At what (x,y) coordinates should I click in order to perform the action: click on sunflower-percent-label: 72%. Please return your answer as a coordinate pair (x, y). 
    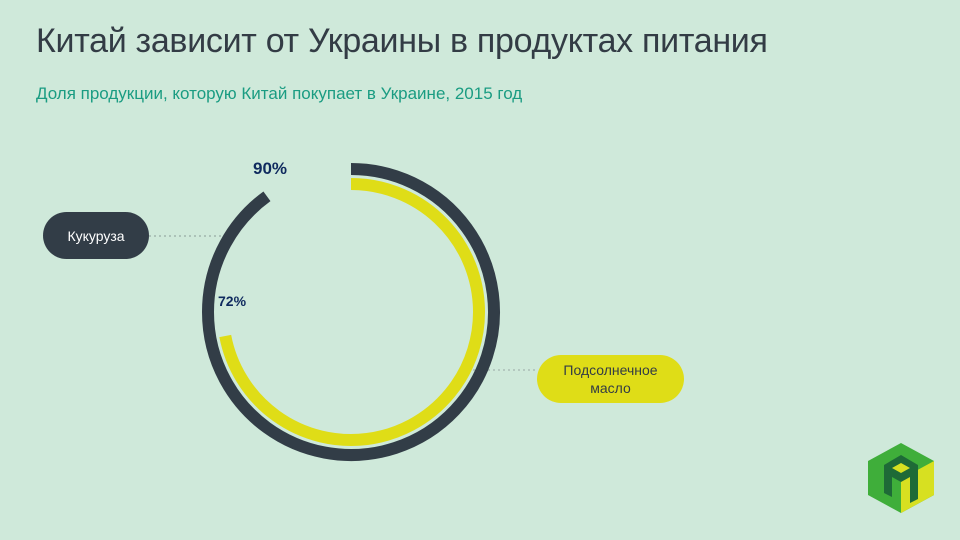
    Looking at the image, I should click on (232, 301).